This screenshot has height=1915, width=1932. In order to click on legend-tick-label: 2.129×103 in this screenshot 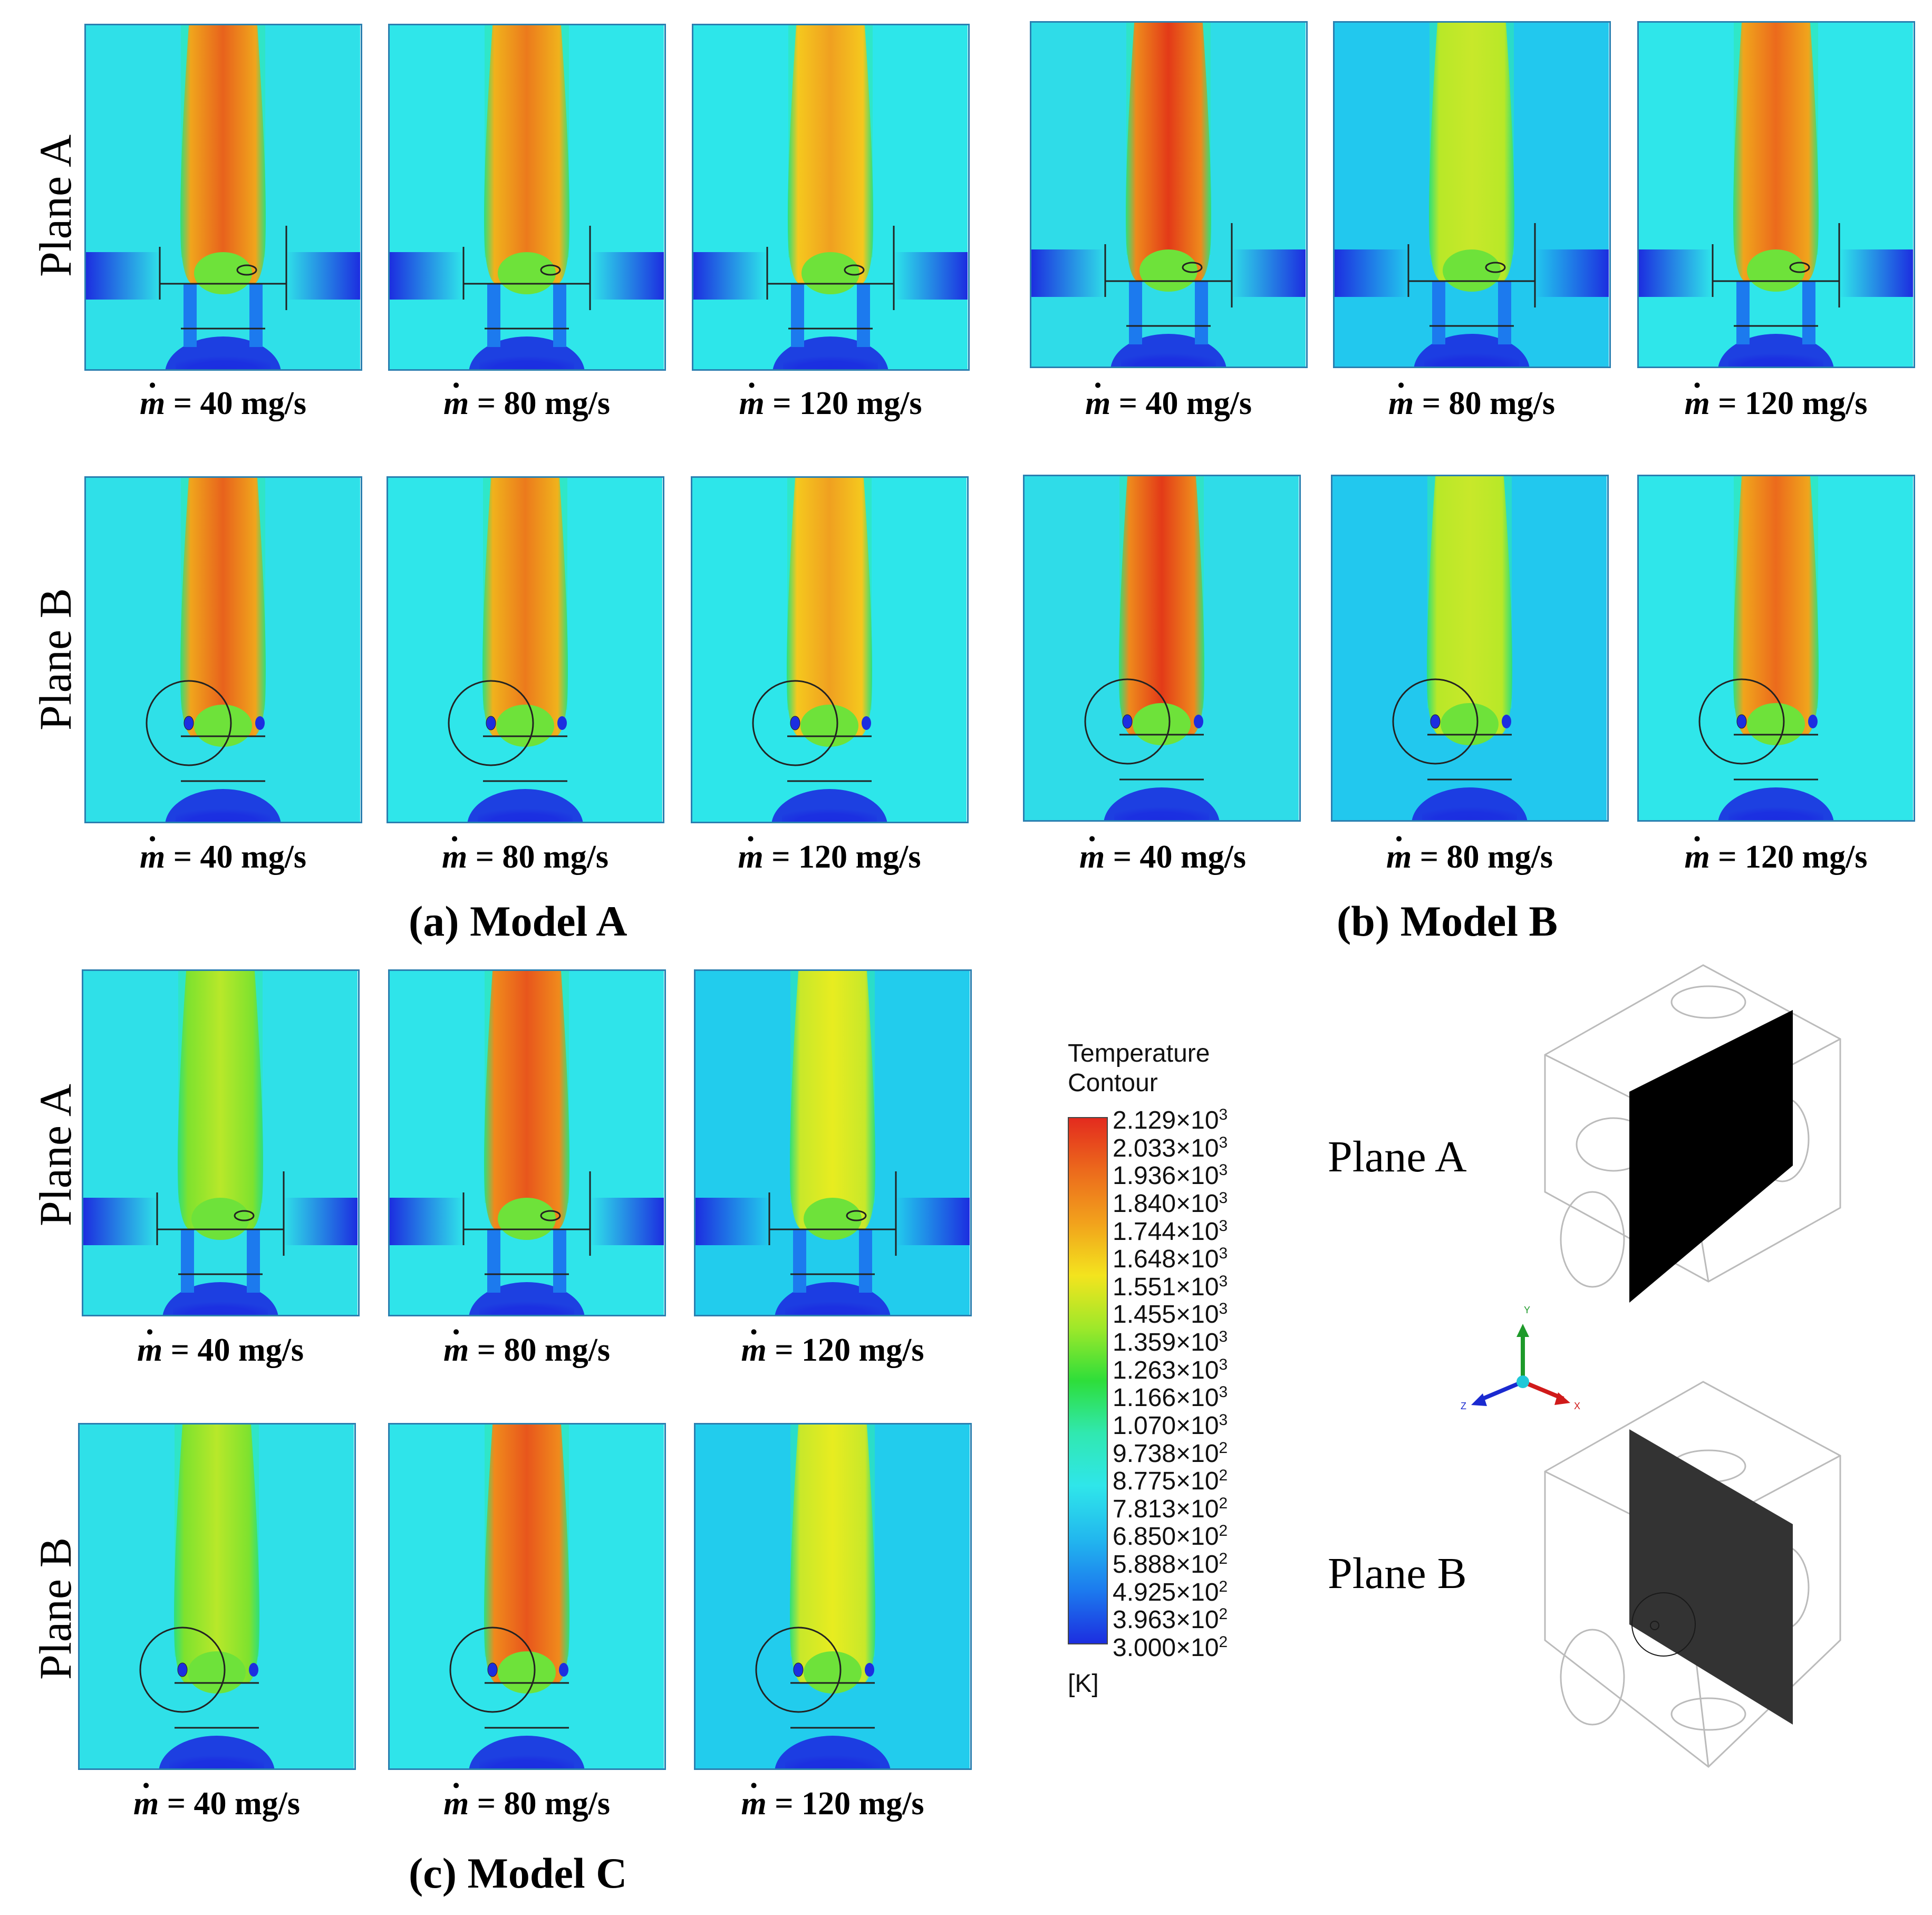, I will do `click(1170, 1120)`.